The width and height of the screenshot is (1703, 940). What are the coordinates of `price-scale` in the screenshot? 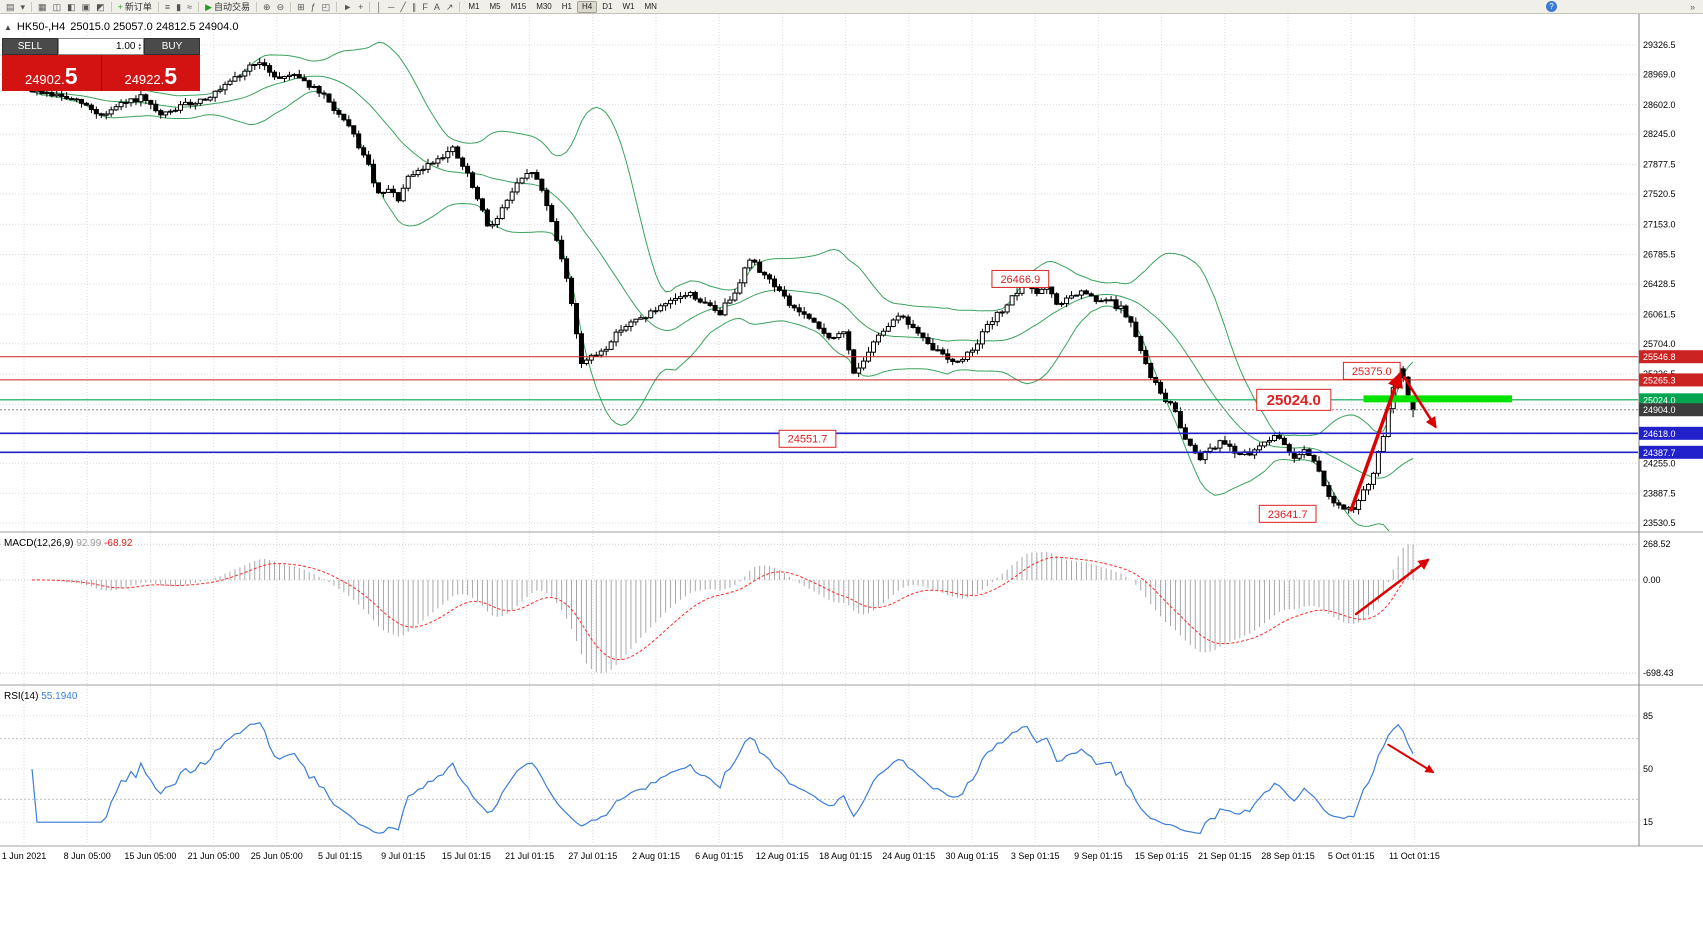 It's located at (1671, 429).